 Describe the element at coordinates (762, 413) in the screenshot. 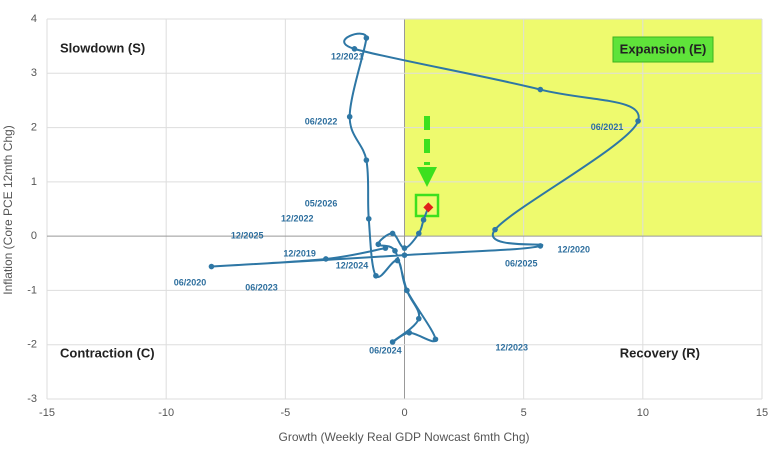

I see `x-tick-label: 15` at that location.